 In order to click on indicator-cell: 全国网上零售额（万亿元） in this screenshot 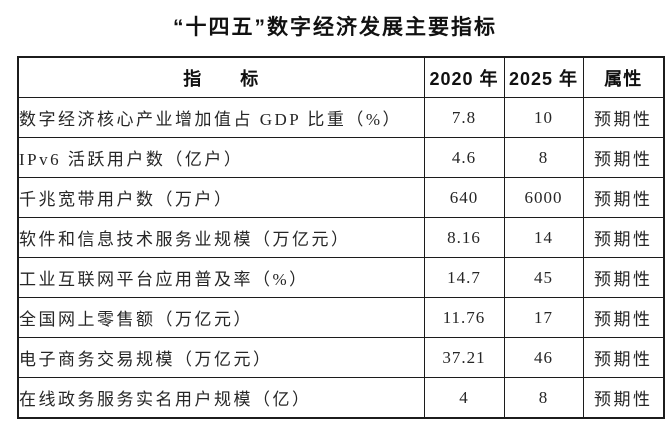, I will do `click(221, 317)`.